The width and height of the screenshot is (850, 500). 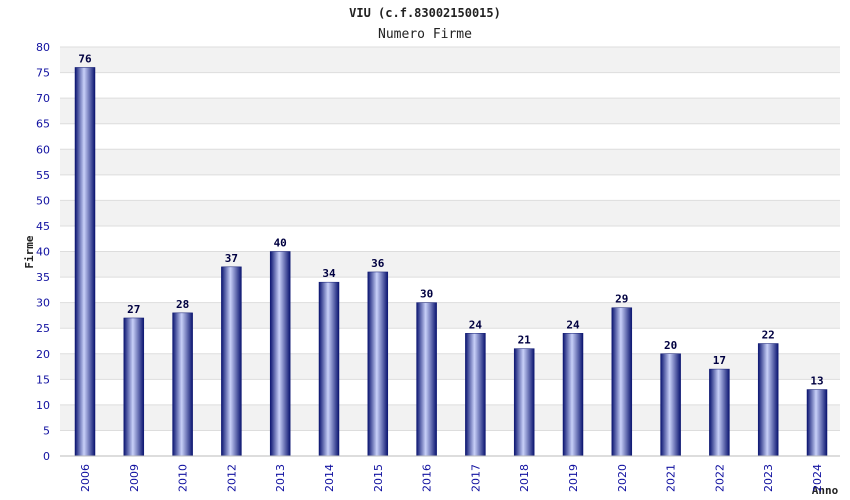 I want to click on bar-2013, so click(x=280, y=354).